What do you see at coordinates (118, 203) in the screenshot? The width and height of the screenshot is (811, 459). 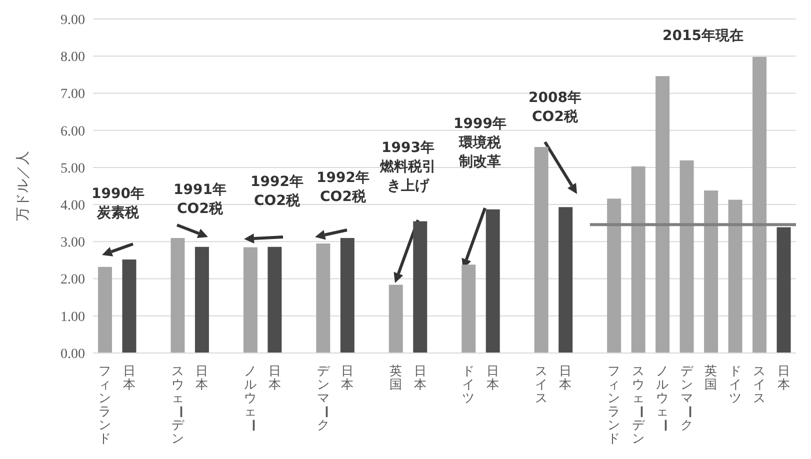 I see `annotation: 1990年炭素税` at bounding box center [118, 203].